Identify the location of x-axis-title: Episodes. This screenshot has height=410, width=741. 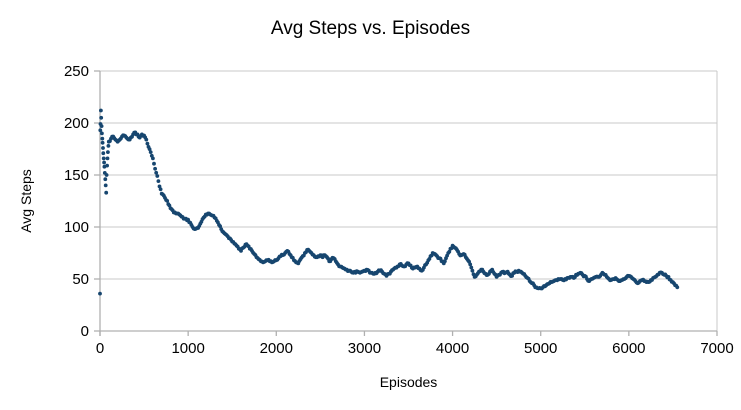
(408, 382).